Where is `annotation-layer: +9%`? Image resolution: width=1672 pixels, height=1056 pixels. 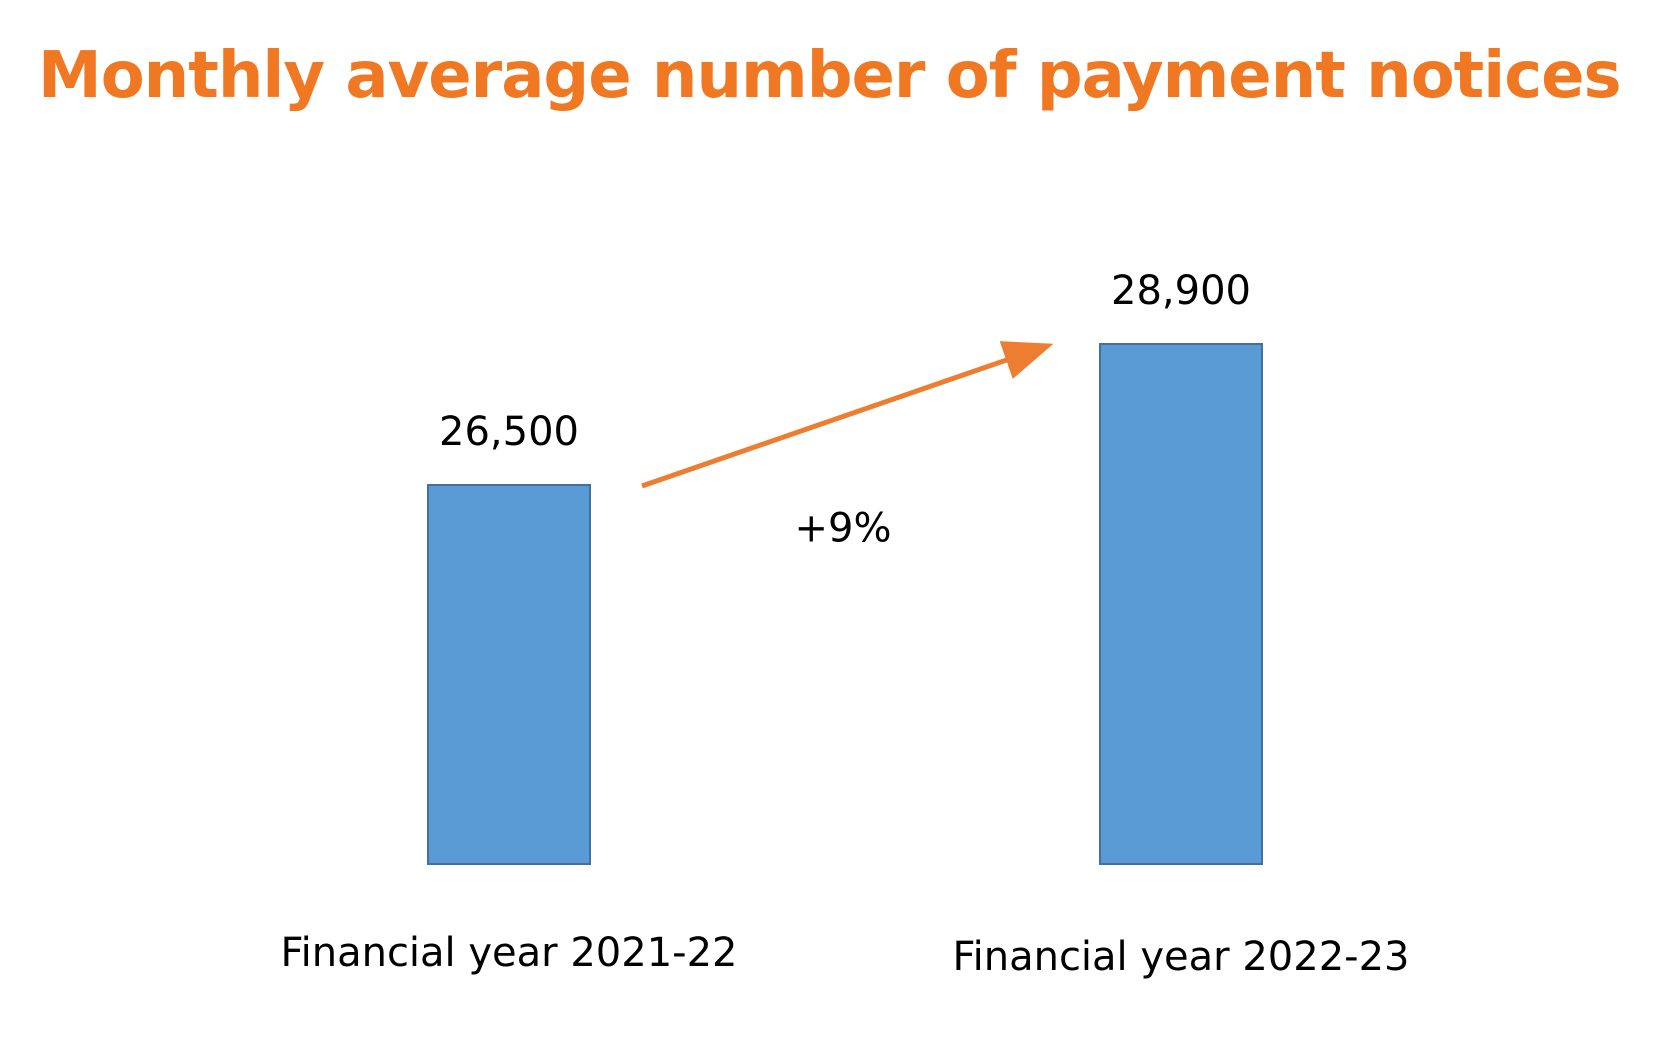
annotation-layer: +9% is located at coordinates (847, 446).